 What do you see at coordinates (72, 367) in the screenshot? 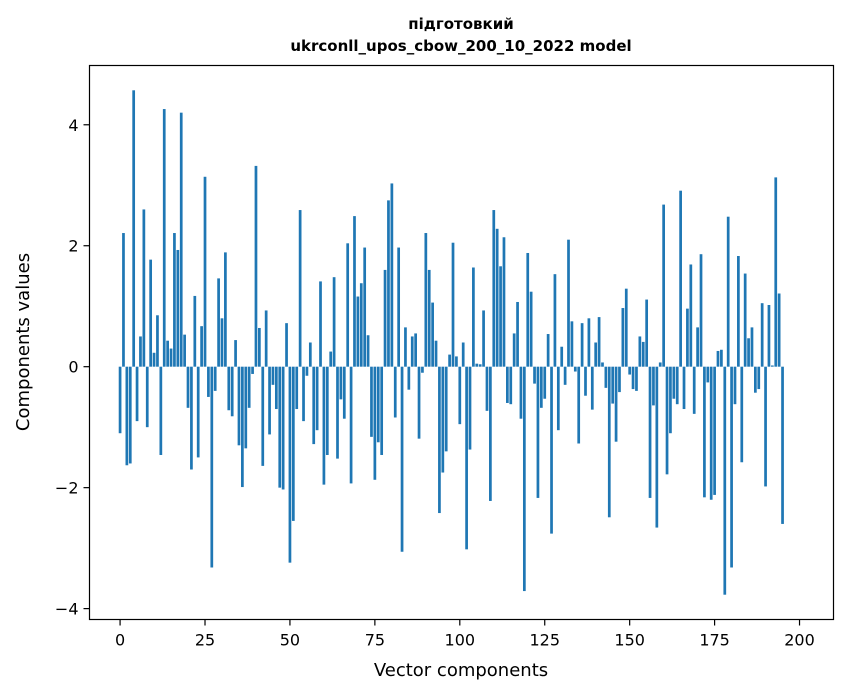
I see `y-axis-ticks: −4 −2 0 2 4` at bounding box center [72, 367].